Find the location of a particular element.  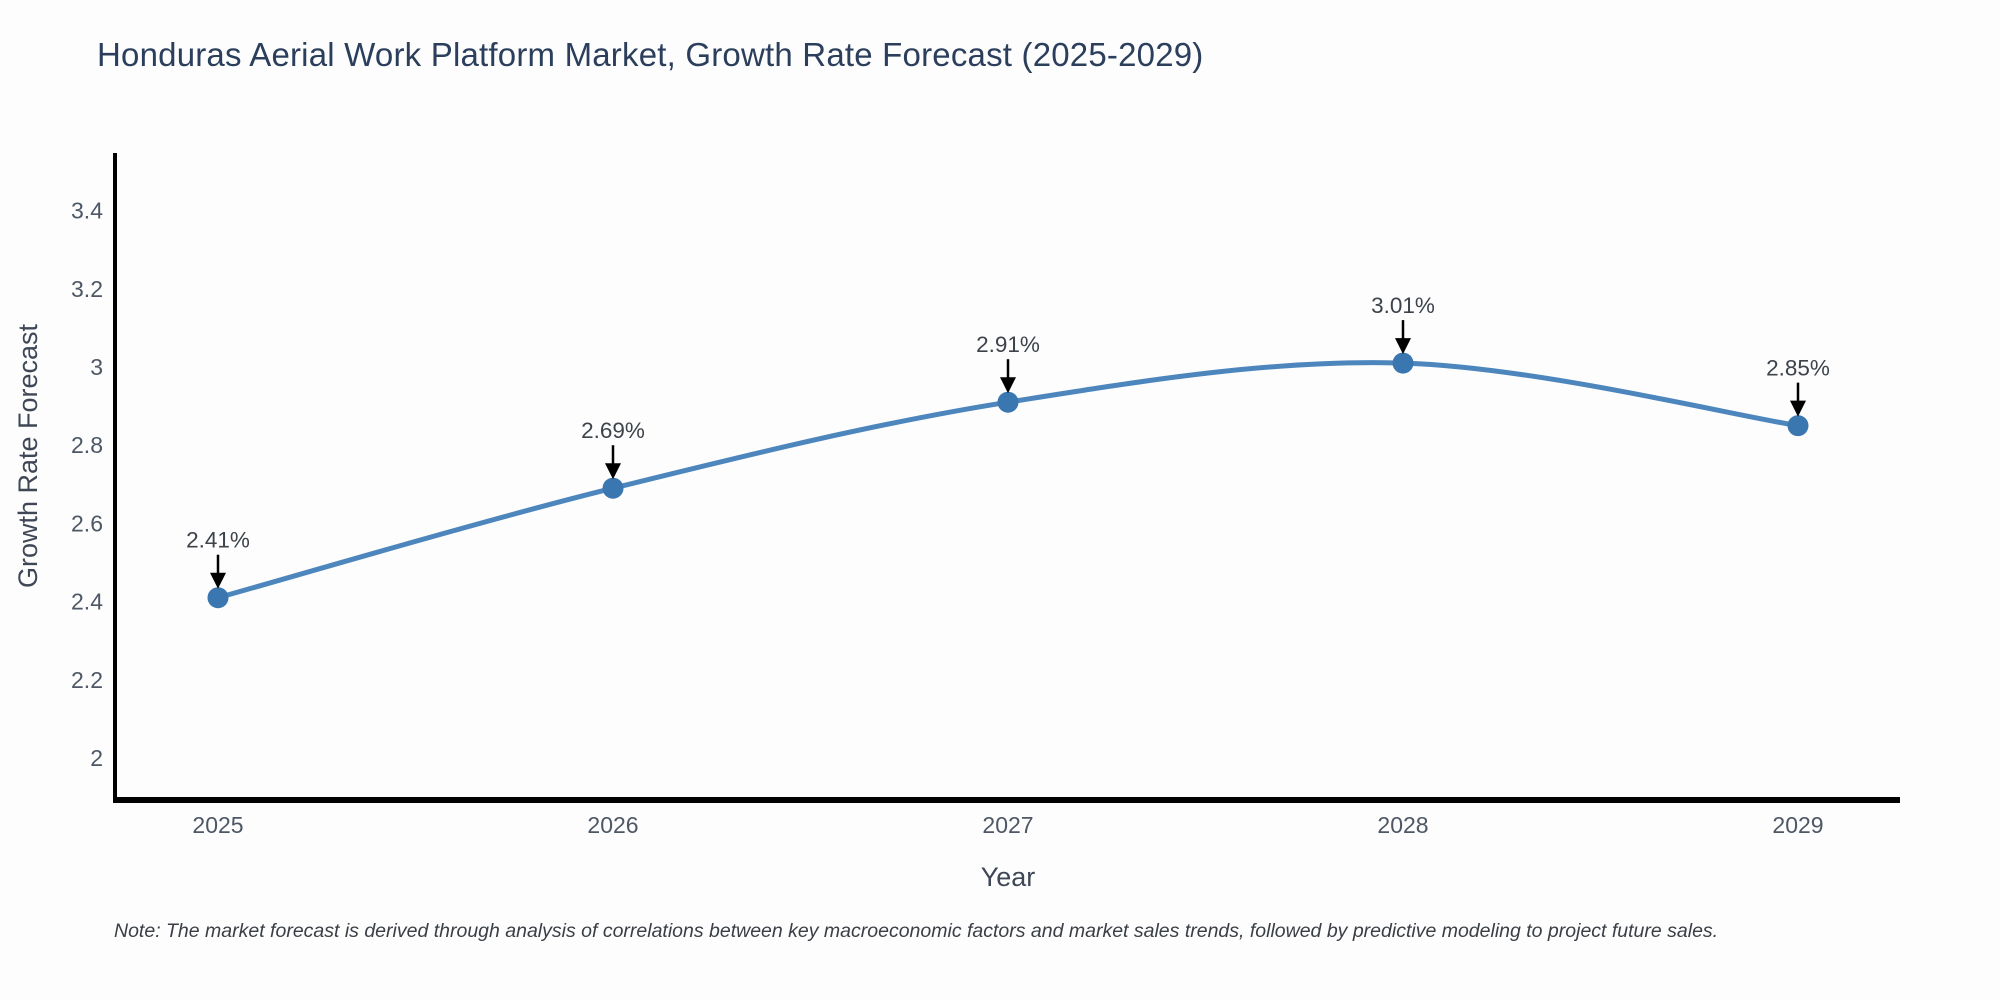

x-tick-labels: 2025 2026 2027 2028 2029 is located at coordinates (1007, 825).